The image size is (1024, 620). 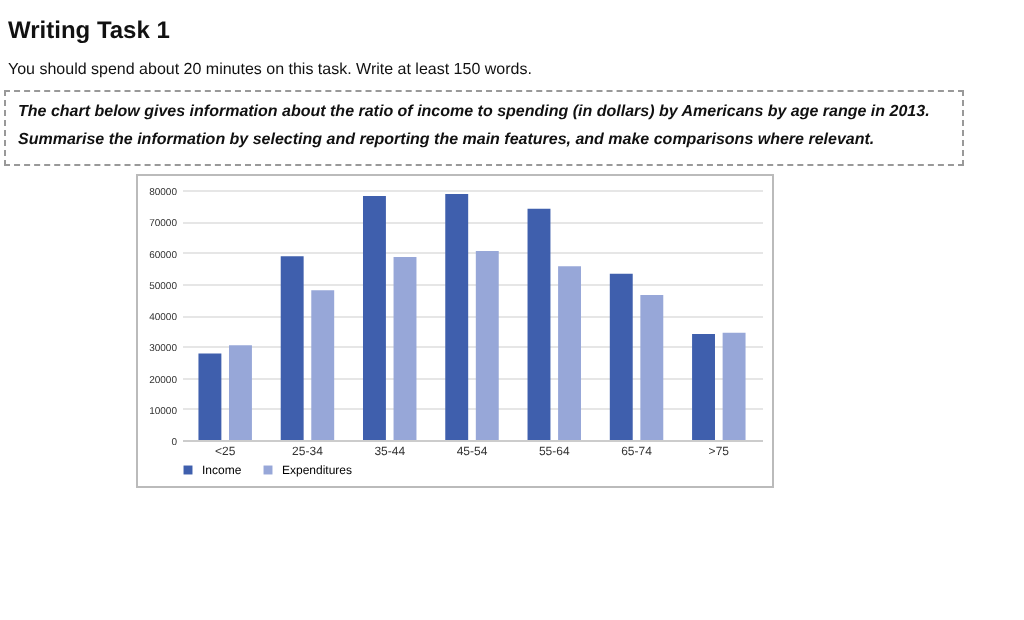 I want to click on chart-subtitle: You should spend about 20 minutes on this task. Write at least 150 words., so click(x=271, y=69).